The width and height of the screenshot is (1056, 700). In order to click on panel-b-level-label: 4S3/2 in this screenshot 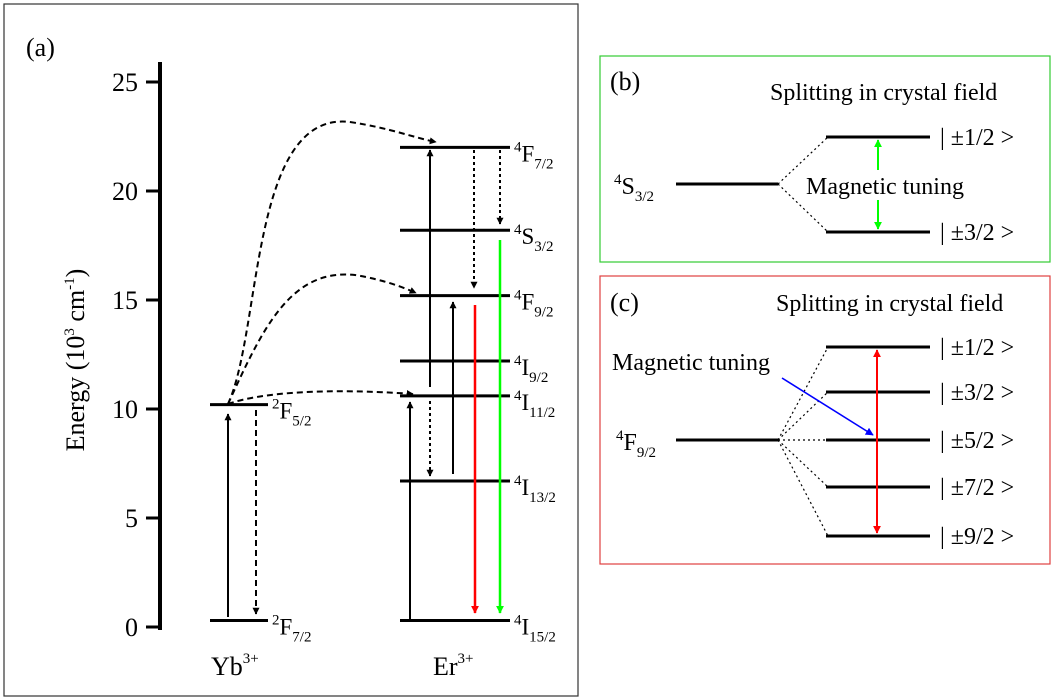, I will do `click(634, 188)`.